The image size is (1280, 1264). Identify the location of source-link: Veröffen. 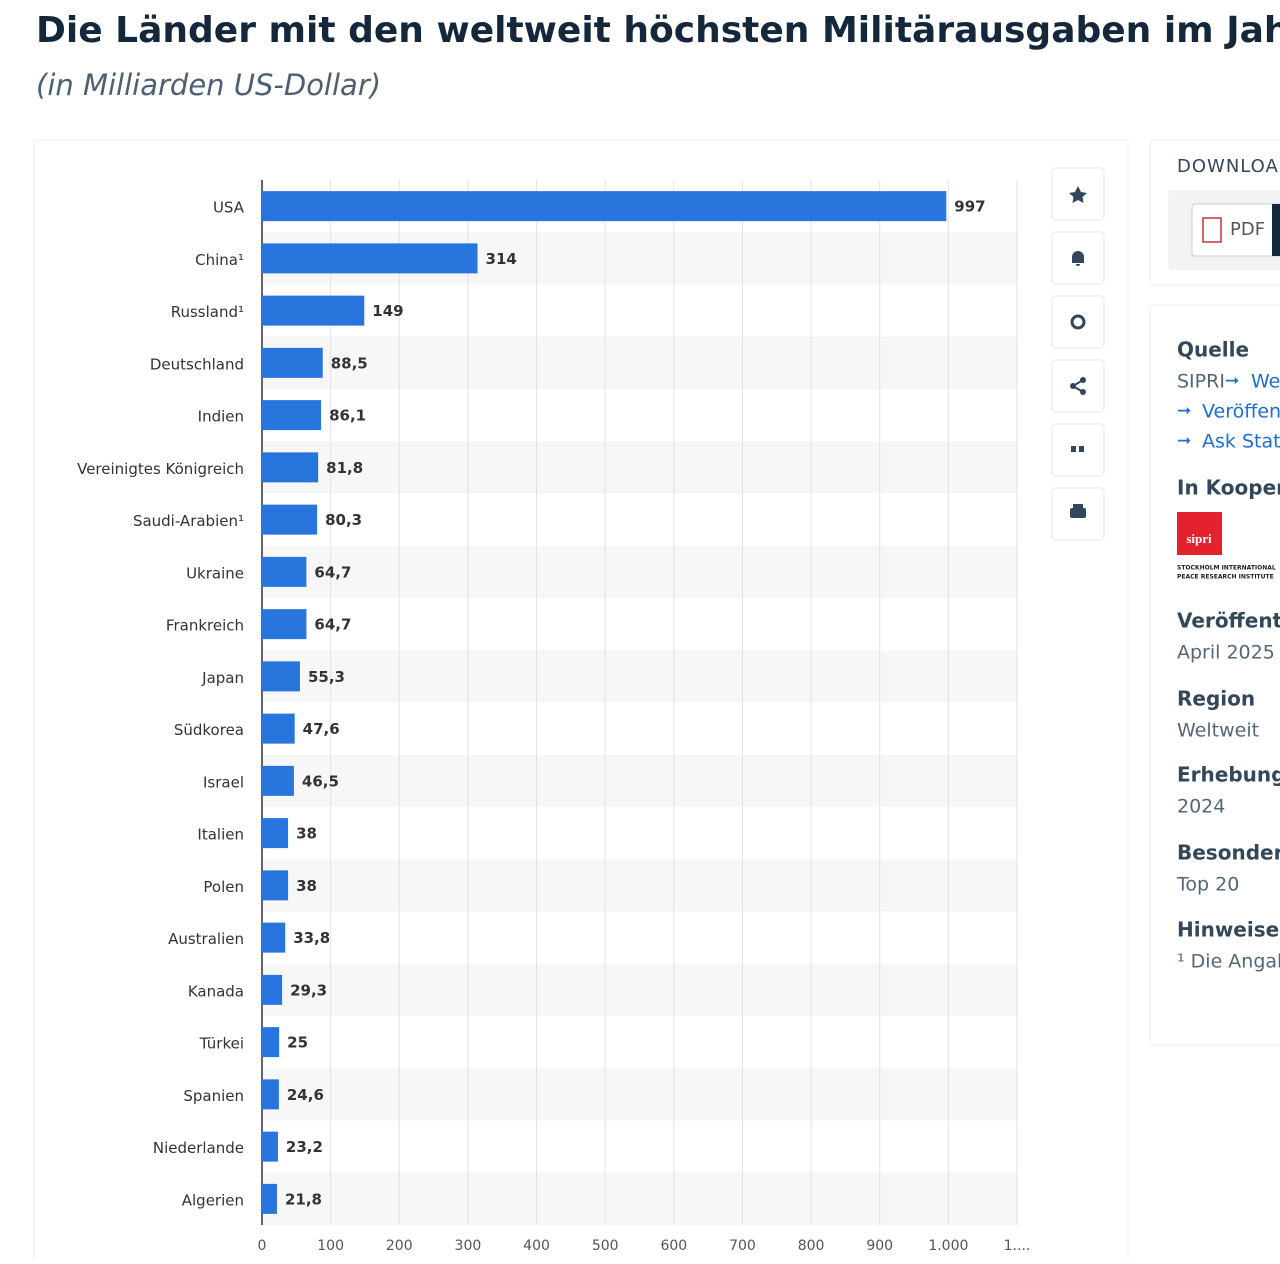
(1241, 412).